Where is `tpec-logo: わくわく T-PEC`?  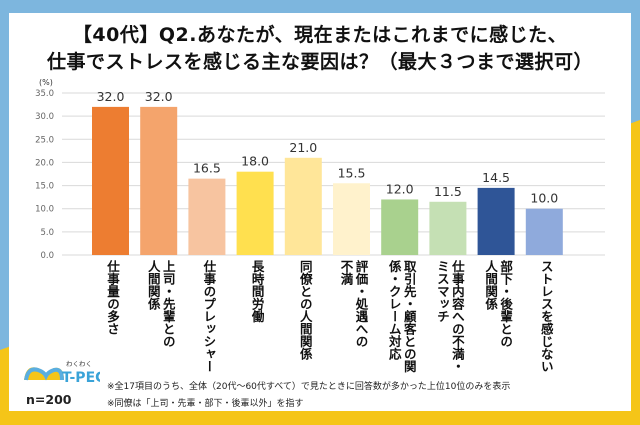
tpec-logo: わくわく T-PEC is located at coordinates (62, 373).